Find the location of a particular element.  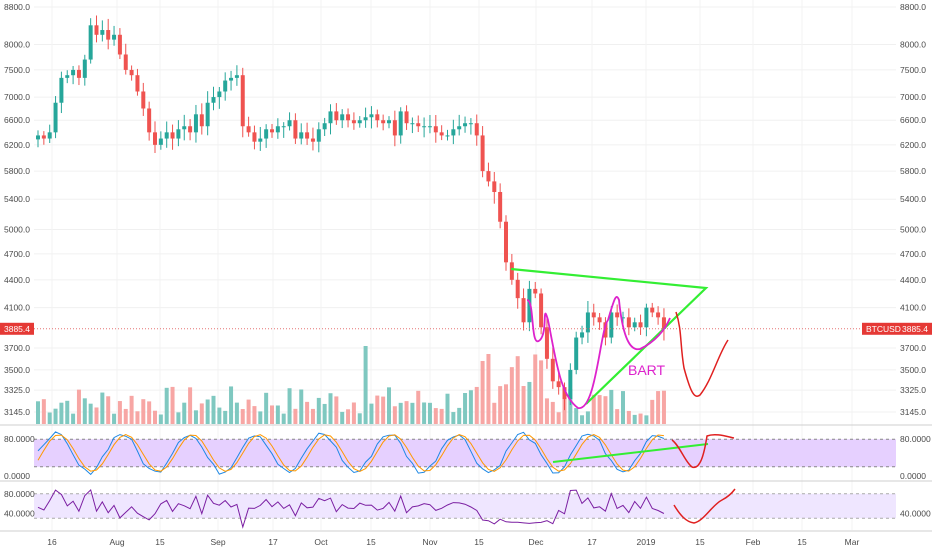

price-tick-label-right: 5800.0 is located at coordinates (913, 171).